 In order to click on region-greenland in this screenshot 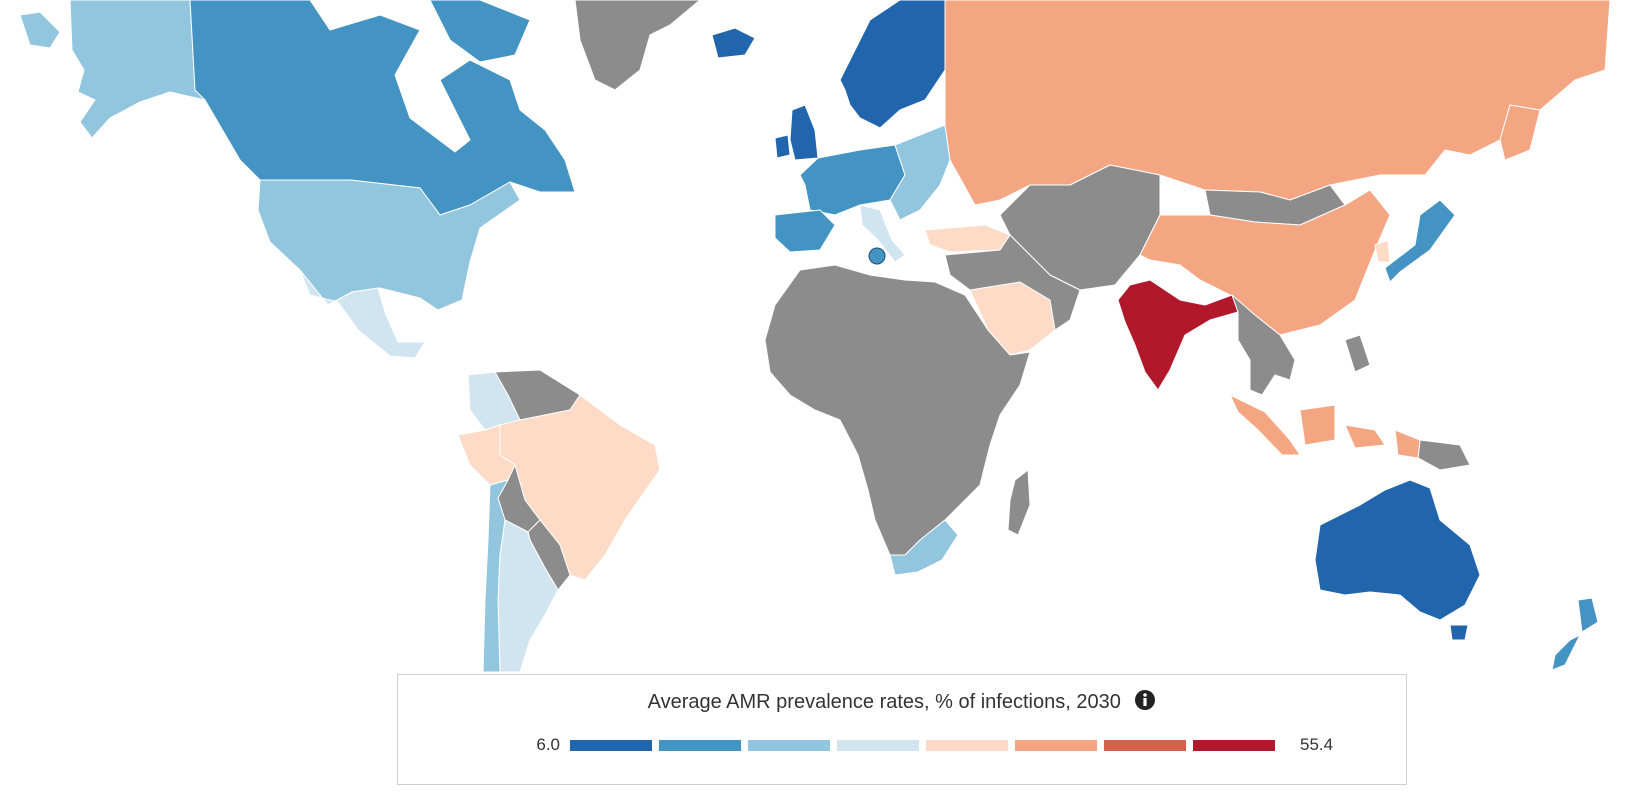, I will do `click(637, 45)`.